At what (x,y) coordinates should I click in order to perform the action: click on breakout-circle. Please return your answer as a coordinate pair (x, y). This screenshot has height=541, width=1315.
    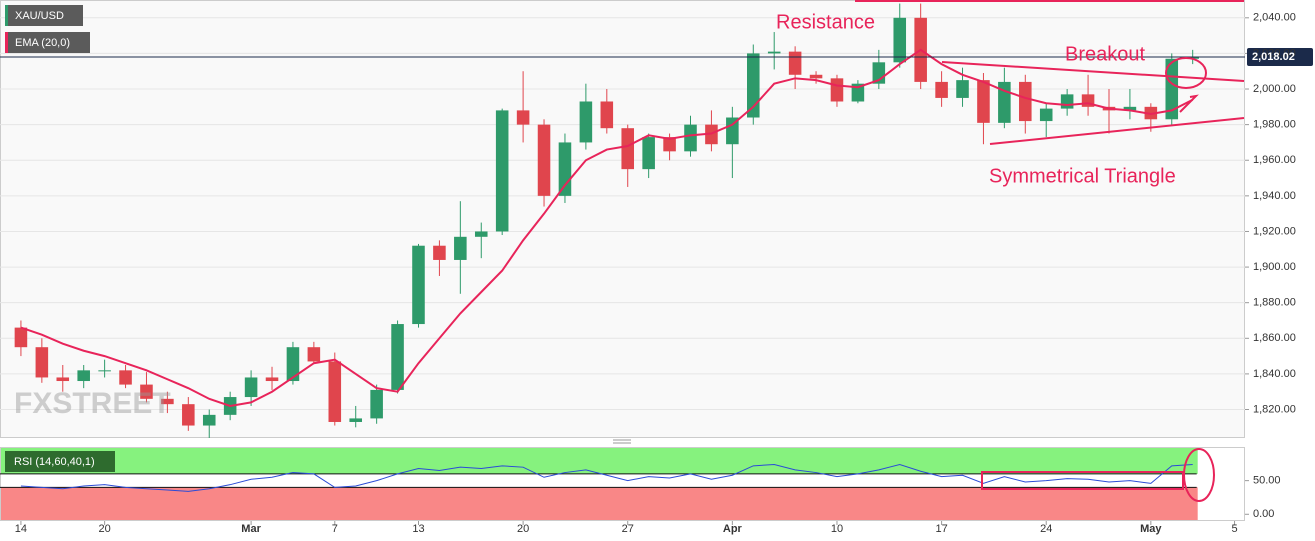
    Looking at the image, I should click on (1186, 73).